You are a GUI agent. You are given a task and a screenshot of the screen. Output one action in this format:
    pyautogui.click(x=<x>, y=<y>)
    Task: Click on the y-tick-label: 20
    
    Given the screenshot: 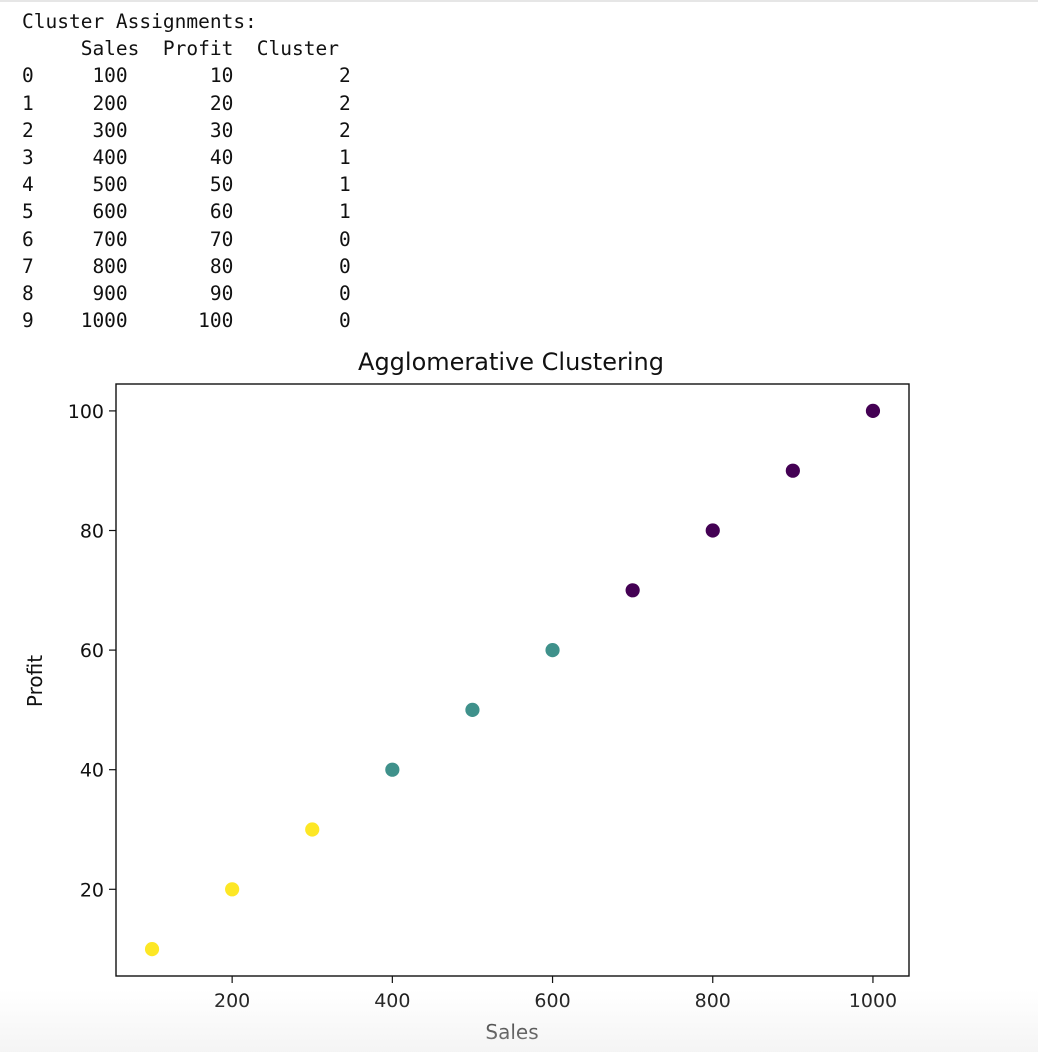 What is the action you would take?
    pyautogui.click(x=92, y=890)
    